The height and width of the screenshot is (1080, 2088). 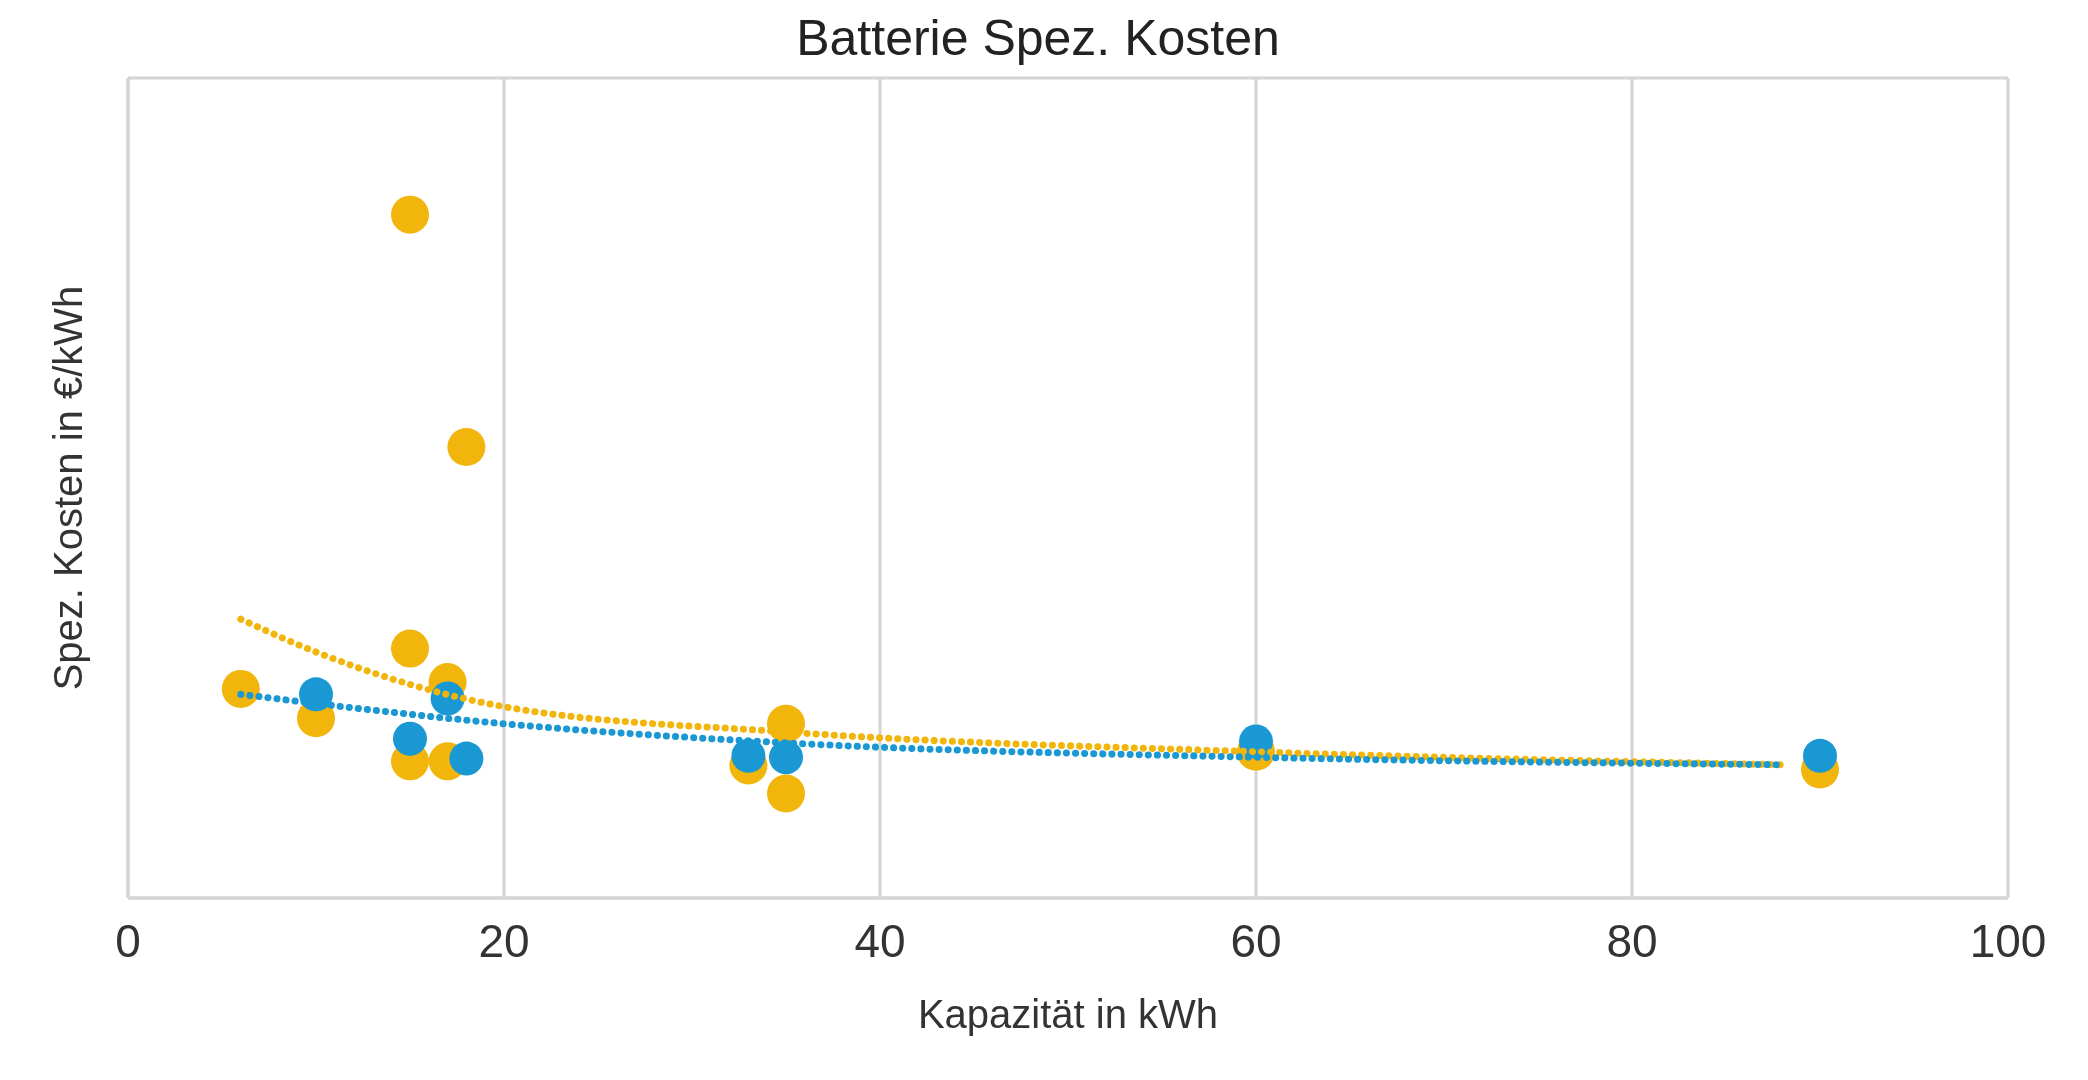 What do you see at coordinates (880, 940) in the screenshot?
I see `x-tick-label: 40` at bounding box center [880, 940].